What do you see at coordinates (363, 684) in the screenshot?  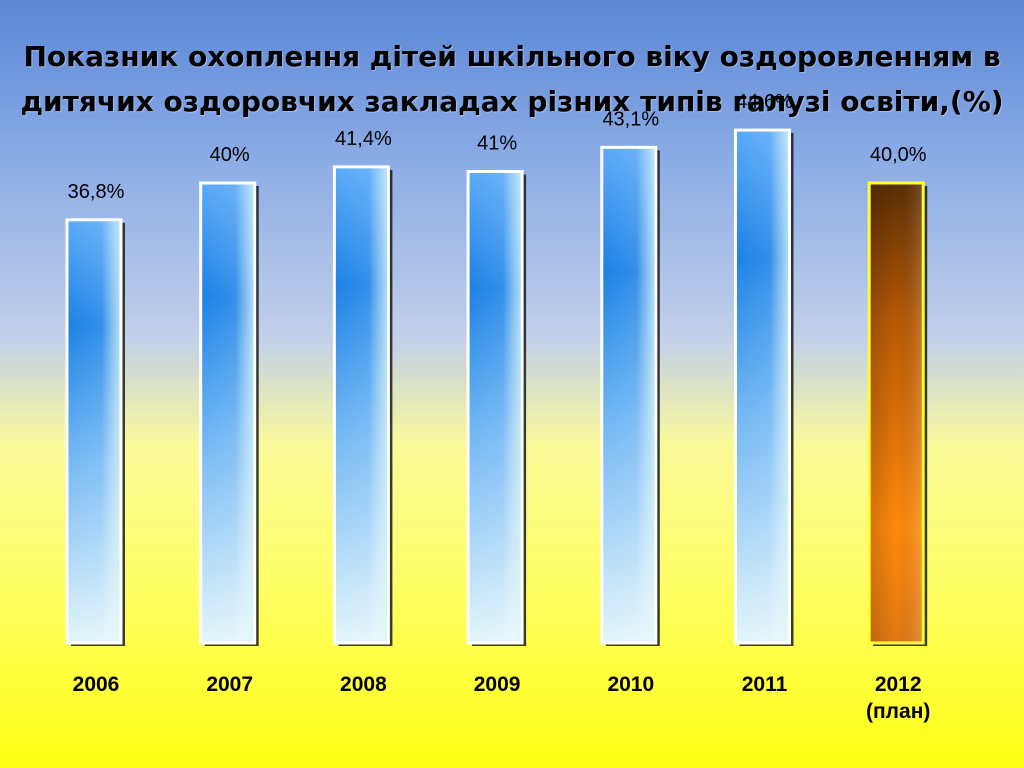 I see `category-label: 2008` at bounding box center [363, 684].